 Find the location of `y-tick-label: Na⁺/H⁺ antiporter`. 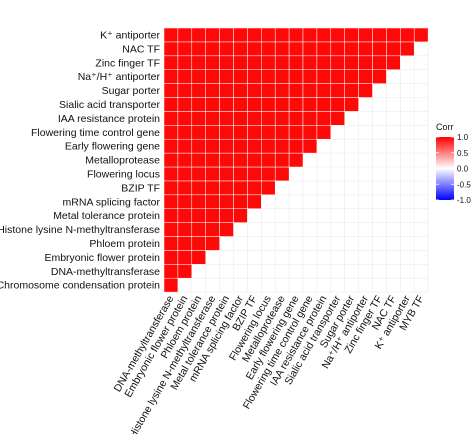

y-tick-label: Na⁺/H⁺ antiporter is located at coordinates (119, 77).